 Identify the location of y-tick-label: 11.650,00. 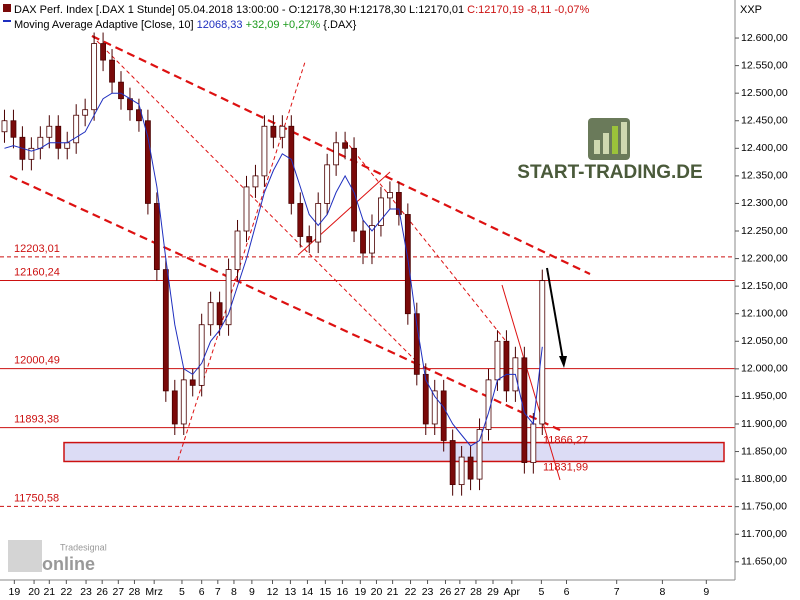
(764, 562).